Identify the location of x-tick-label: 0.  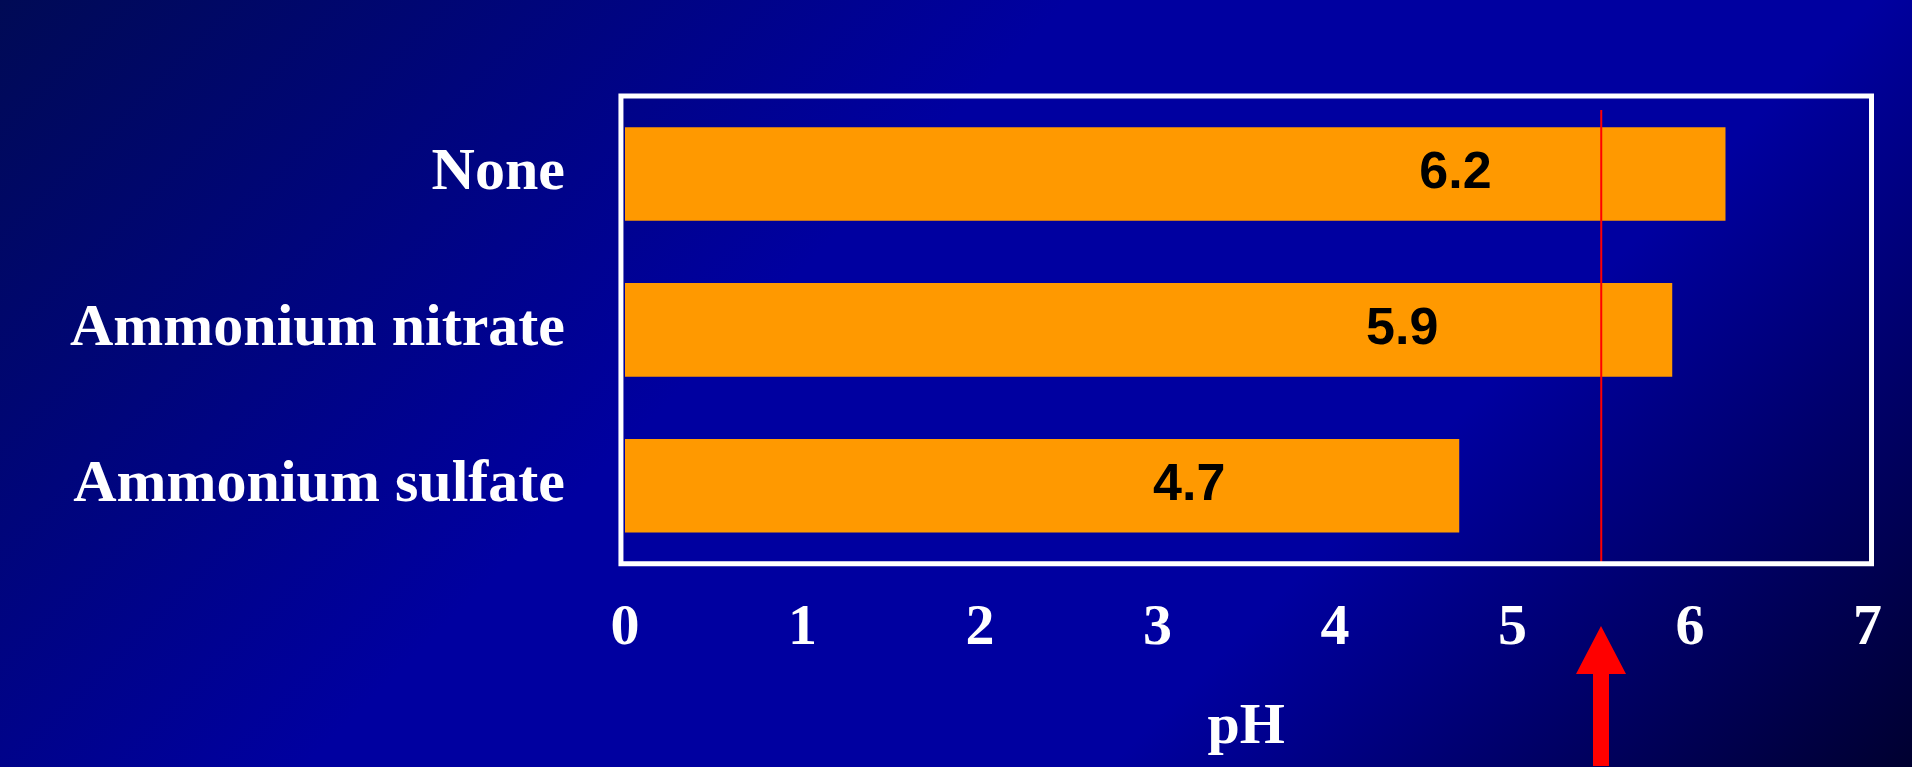
(625, 624).